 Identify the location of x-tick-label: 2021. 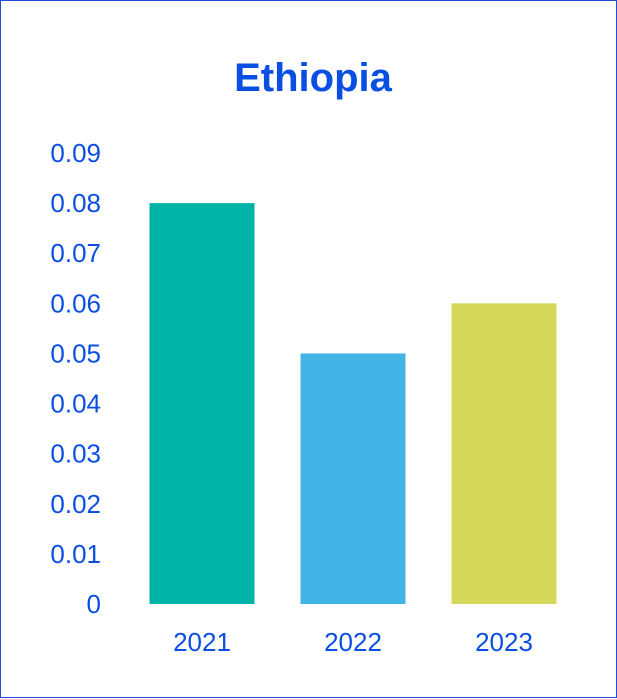
(202, 642).